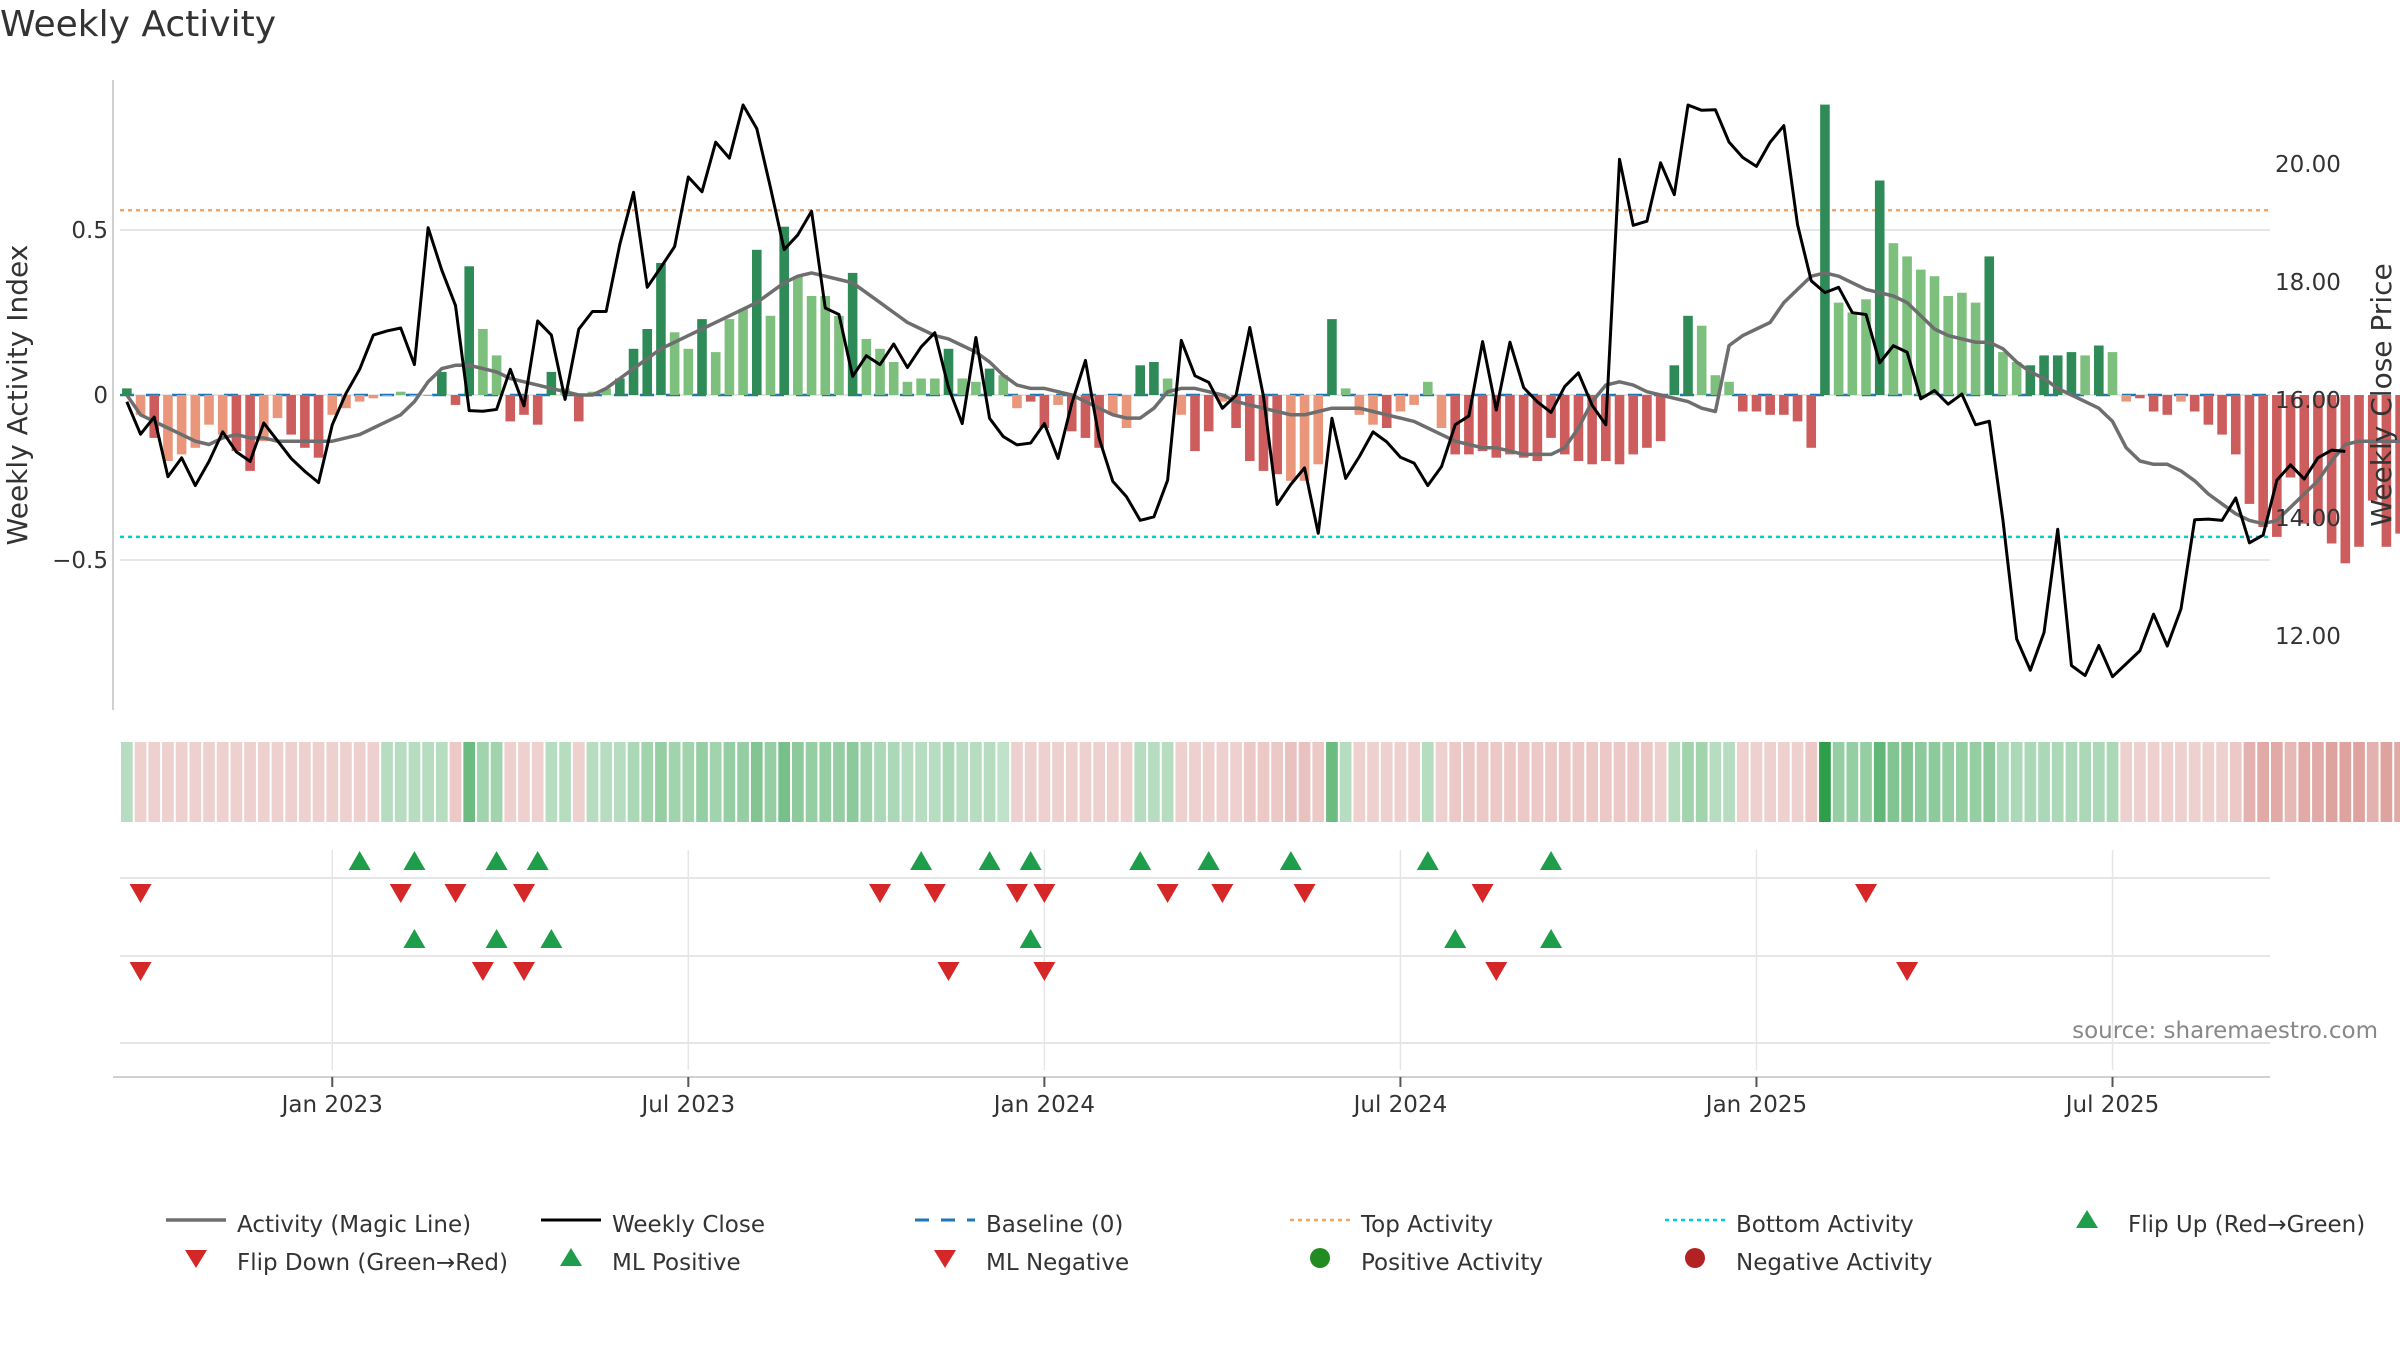 This screenshot has height=1350, width=2400. I want to click on legend-label: Activity (Magic Line), so click(354, 1225).